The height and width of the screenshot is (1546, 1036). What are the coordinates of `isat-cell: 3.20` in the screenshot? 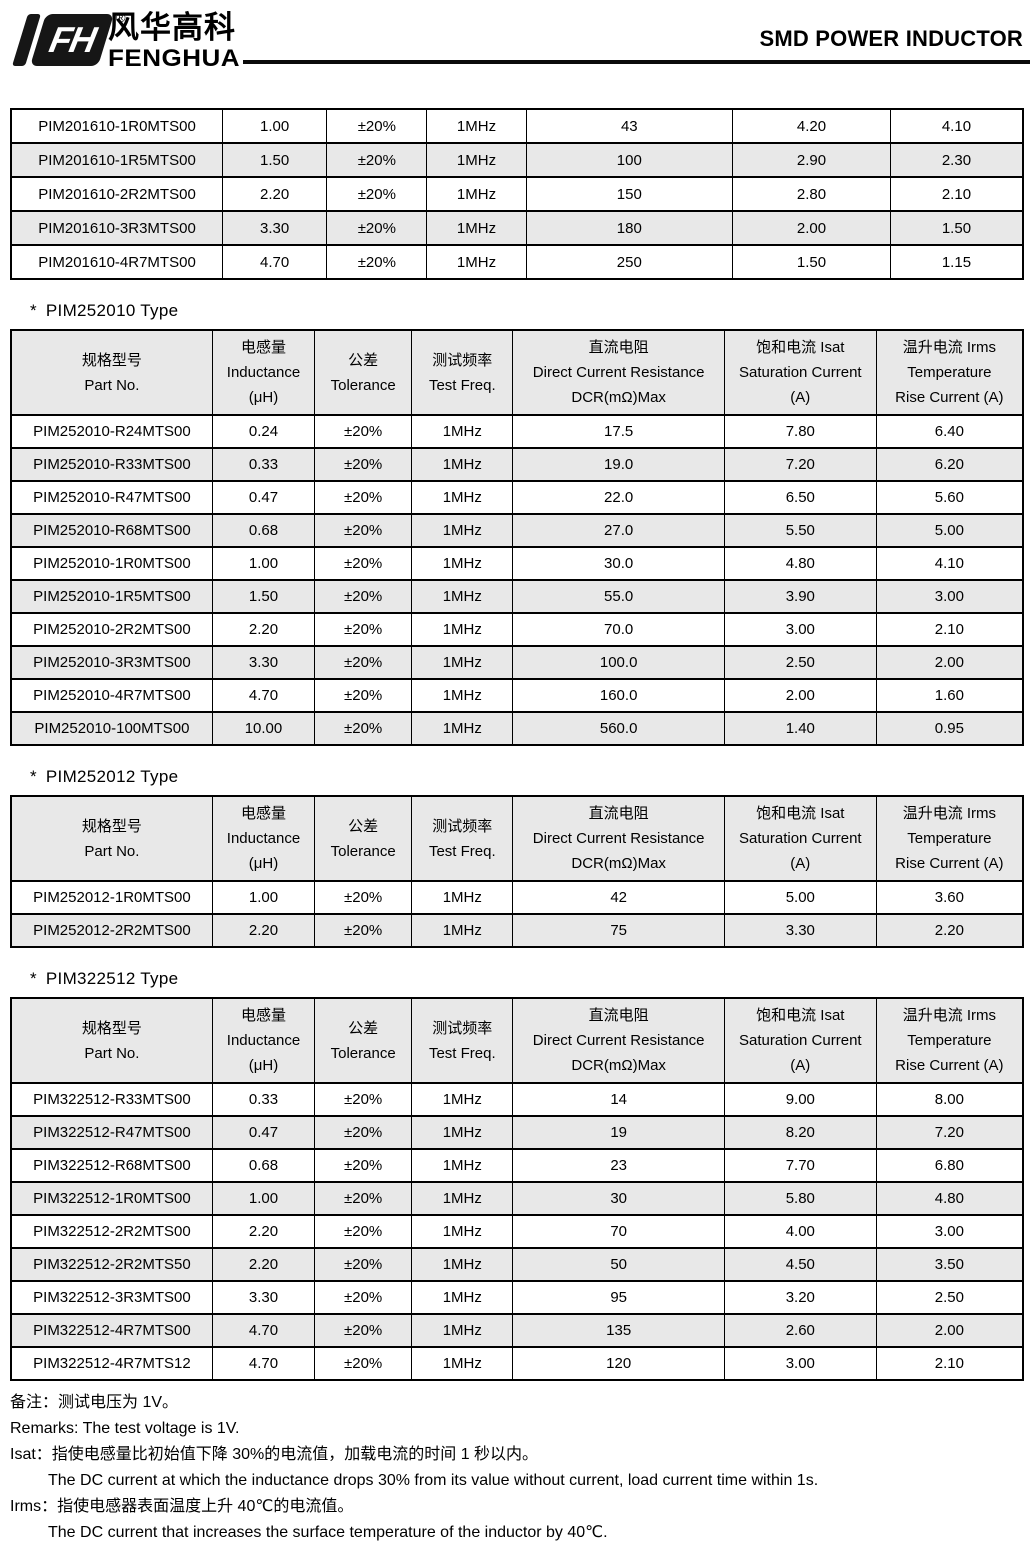 It's located at (800, 1297).